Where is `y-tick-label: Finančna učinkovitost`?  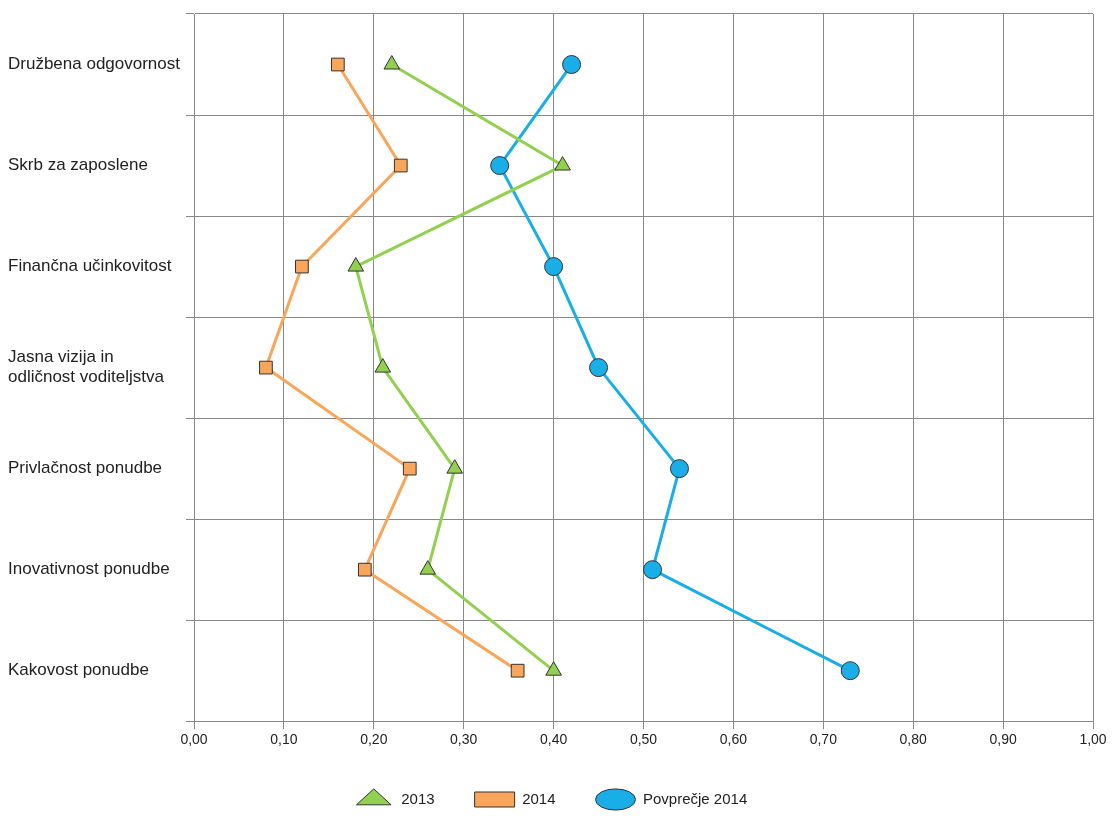 y-tick-label: Finančna učinkovitost is located at coordinates (90, 266).